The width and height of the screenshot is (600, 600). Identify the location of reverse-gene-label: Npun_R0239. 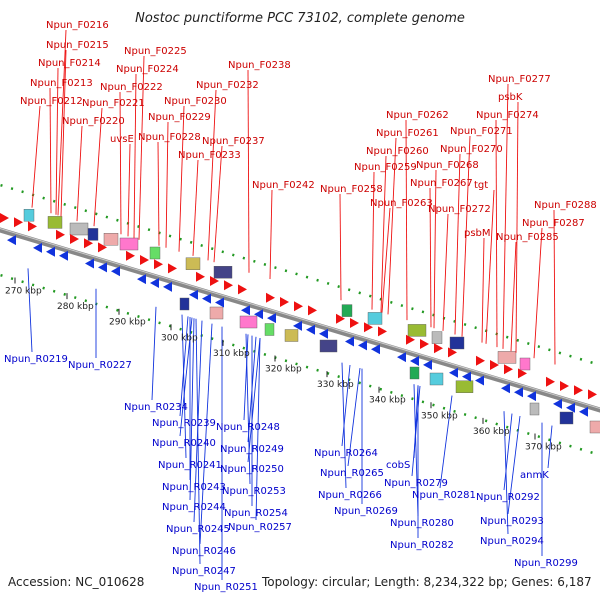
(184, 423).